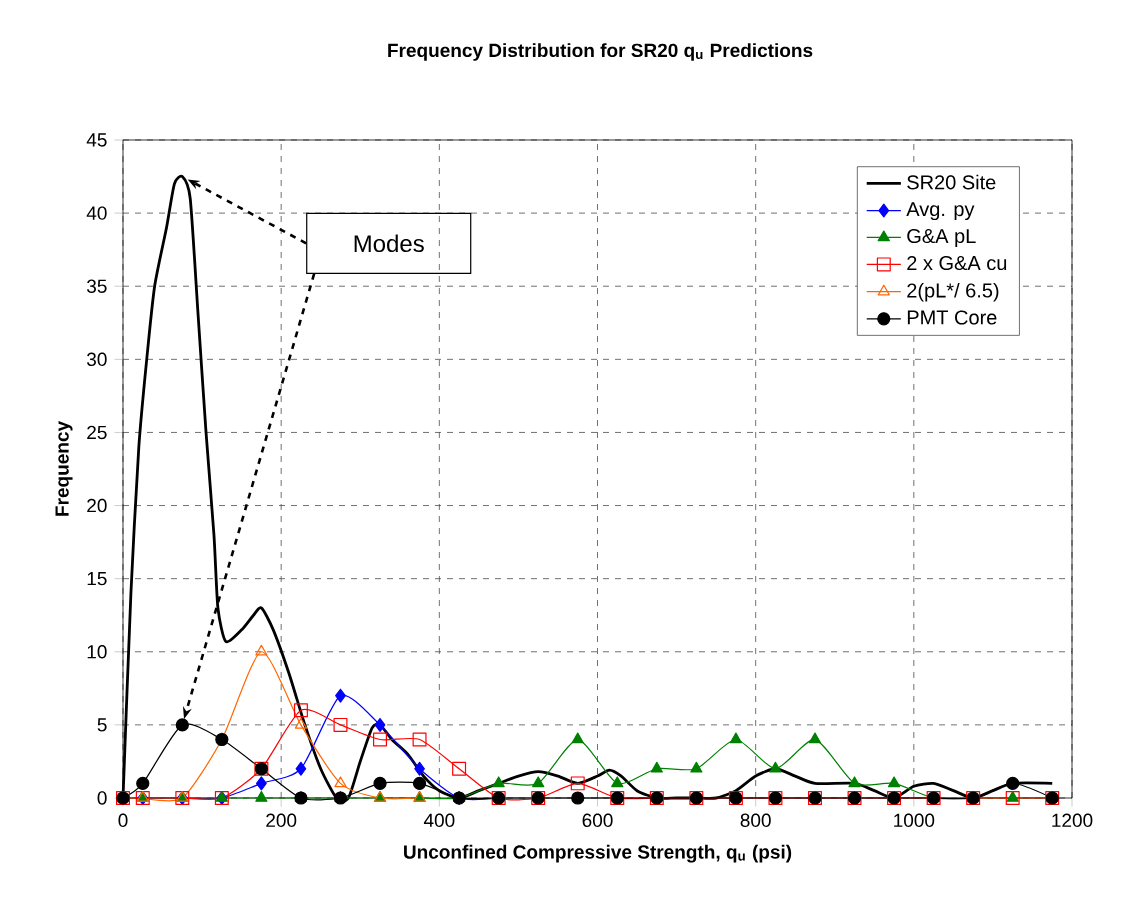 The height and width of the screenshot is (922, 1130). What do you see at coordinates (102, 798) in the screenshot?
I see `y-tick-label: 0` at bounding box center [102, 798].